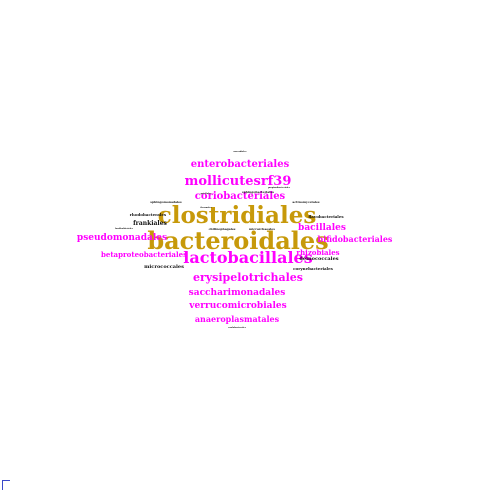 The height and width of the screenshot is (492, 480). What do you see at coordinates (240, 196) in the screenshot?
I see `word-coriobacteriales: coriobacteriales` at bounding box center [240, 196].